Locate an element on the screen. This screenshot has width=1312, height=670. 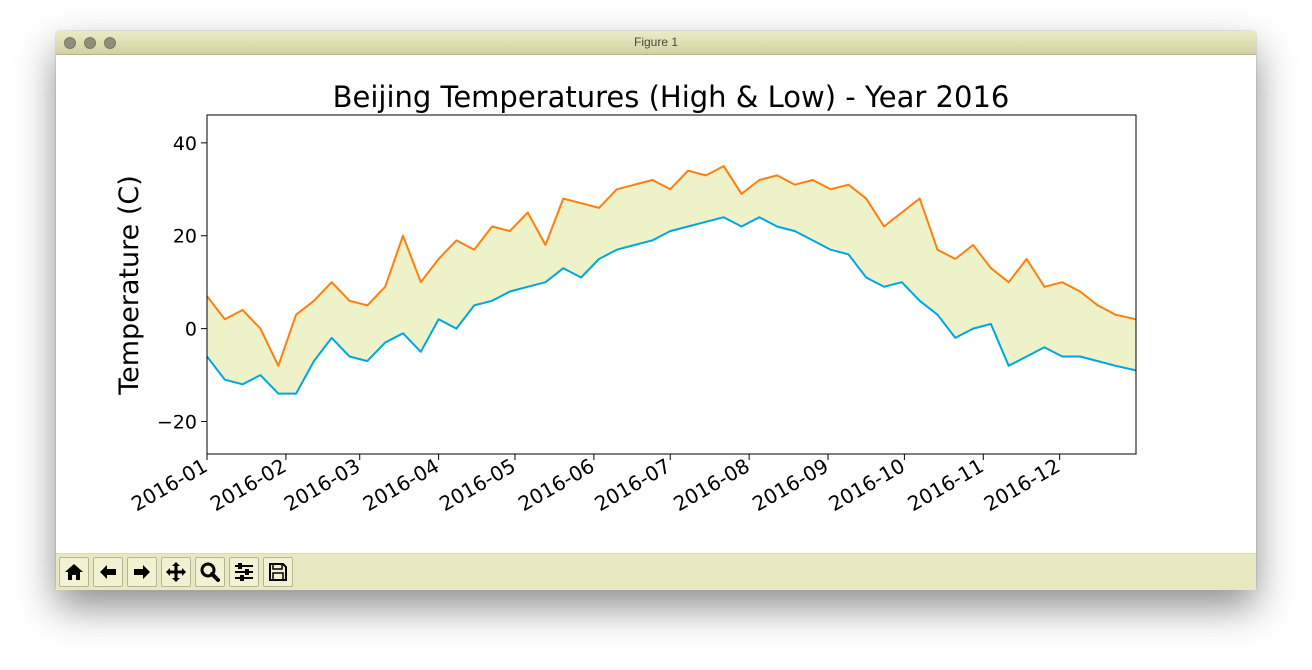
title-bar: Figure 1 is located at coordinates (656, 43).